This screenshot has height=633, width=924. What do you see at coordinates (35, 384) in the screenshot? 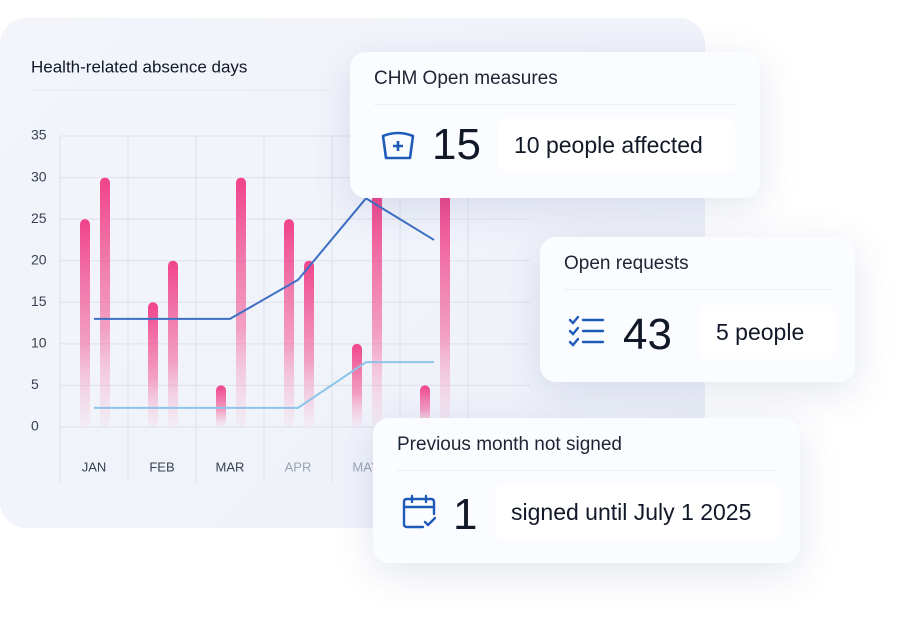
I see `y-tick-label: 5` at bounding box center [35, 384].